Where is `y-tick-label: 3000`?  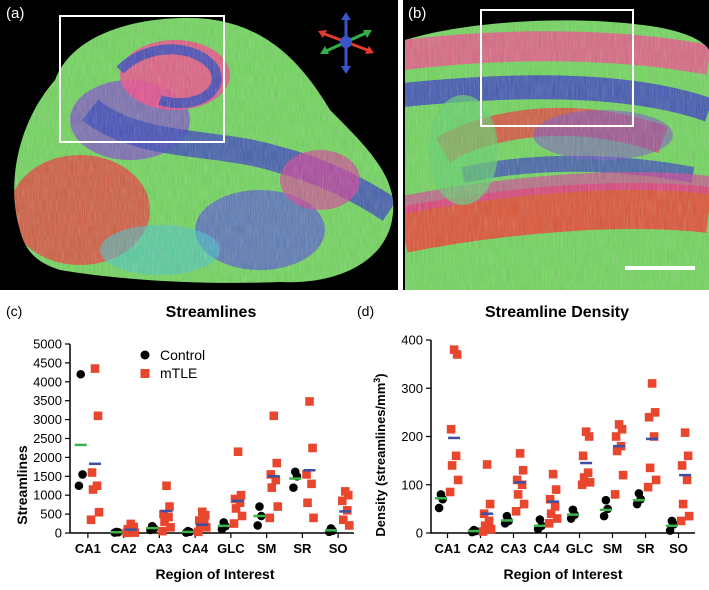 y-tick-label: 3000 is located at coordinates (47, 419).